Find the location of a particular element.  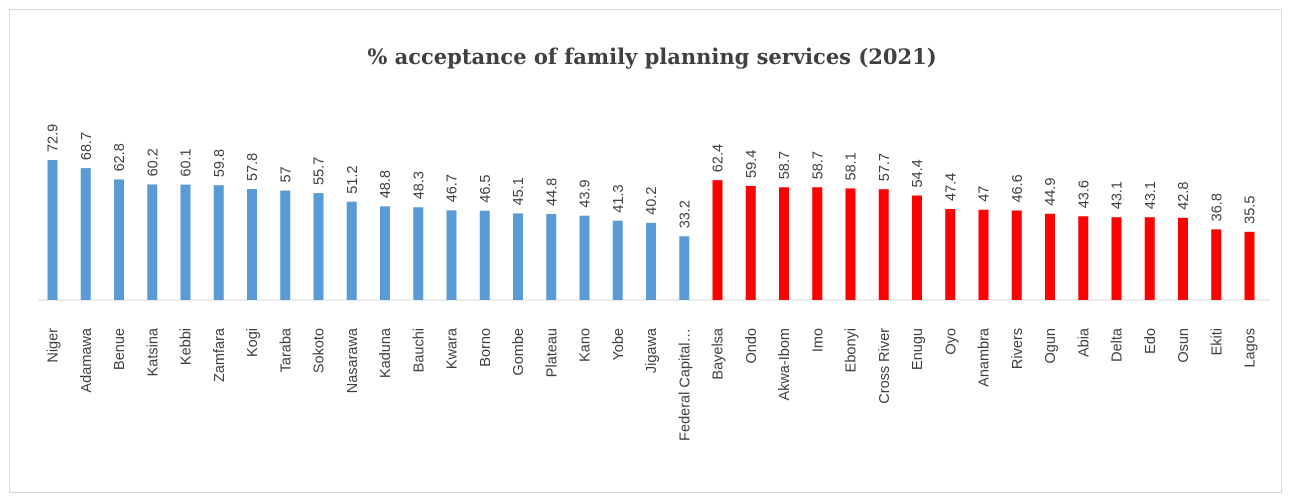

category-label-33: Edo is located at coordinates (1151, 341).